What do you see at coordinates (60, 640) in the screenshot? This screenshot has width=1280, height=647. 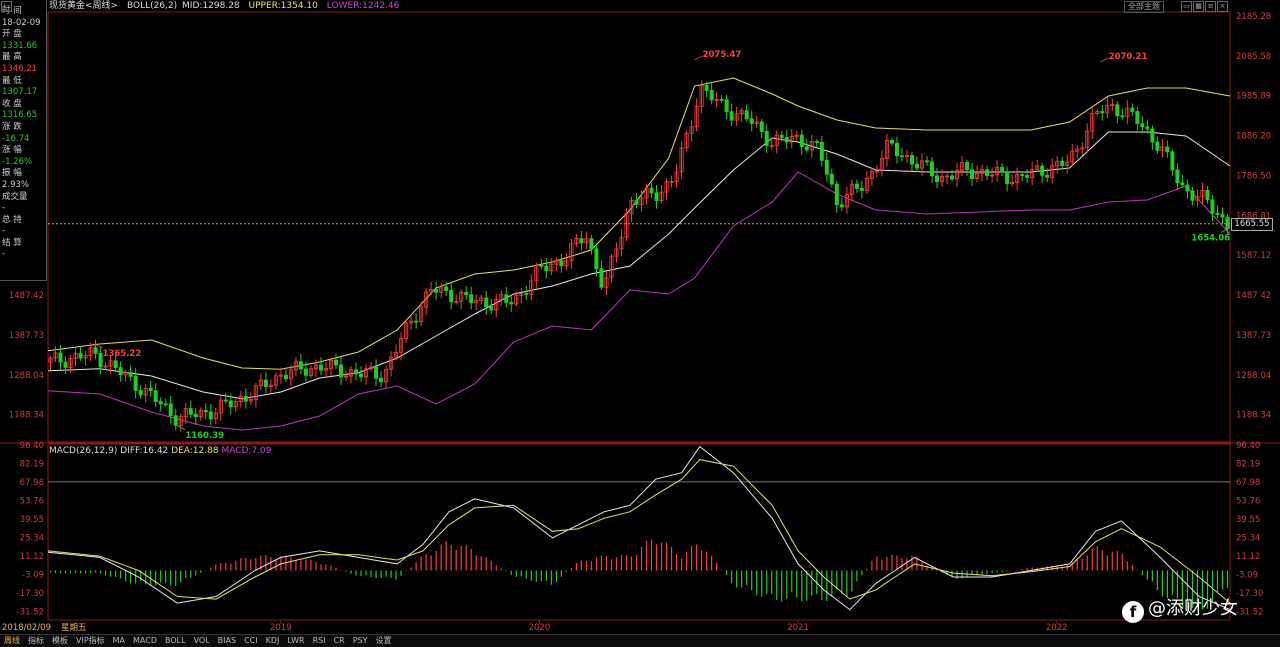 I see `tab-2: 模板` at bounding box center [60, 640].